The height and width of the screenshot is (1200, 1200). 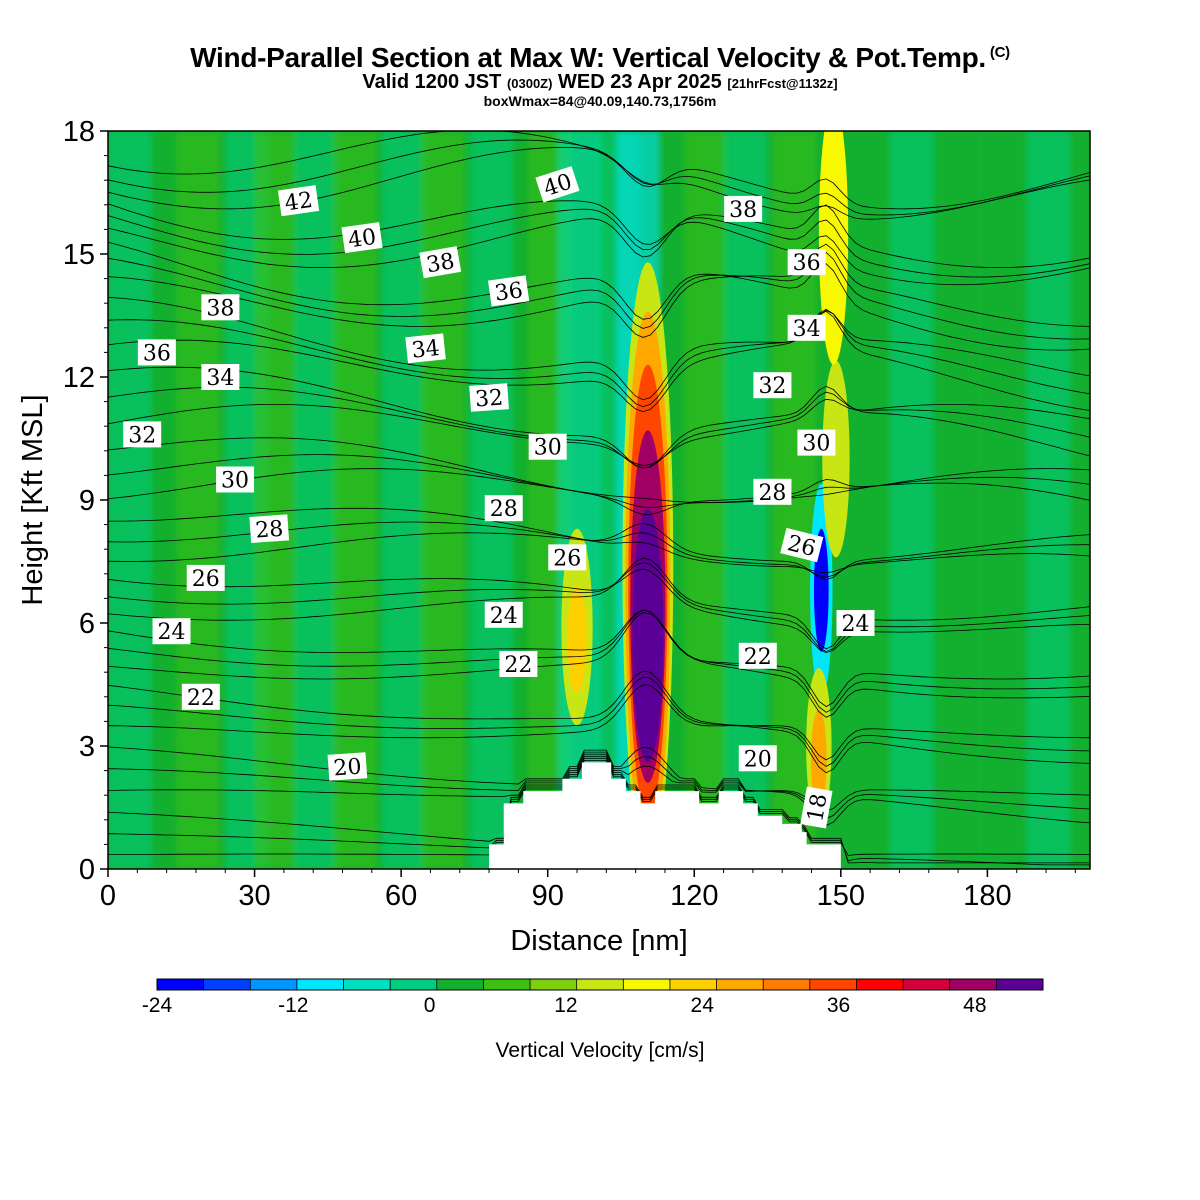 I want to click on colorbar-tick-label: 36, so click(x=838, y=1005).